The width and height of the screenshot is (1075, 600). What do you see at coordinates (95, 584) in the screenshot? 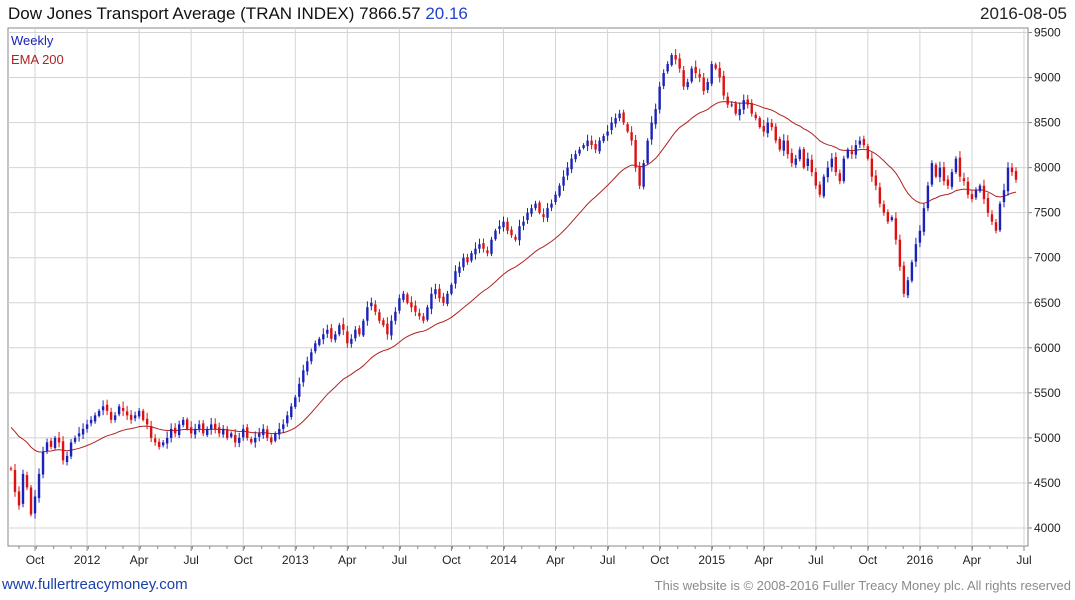
I see `site-link: www.fullertreacymoney.com` at bounding box center [95, 584].